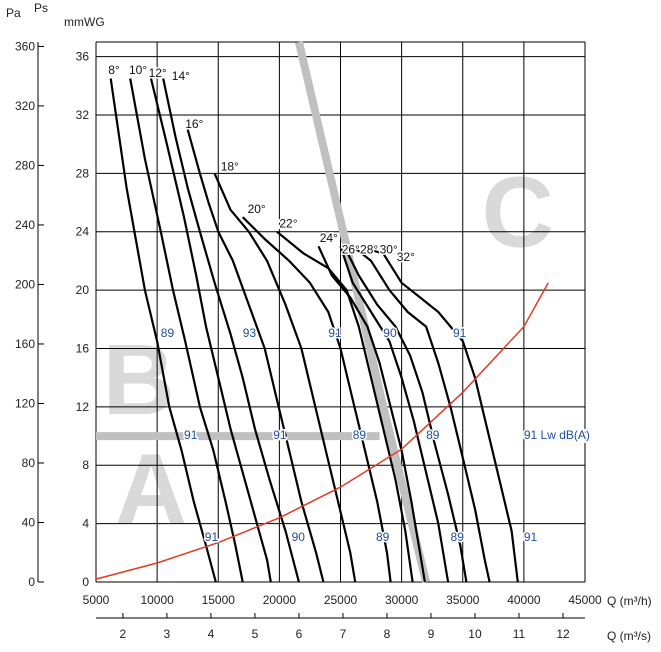  I want to click on x-tick-label-m3h: 45000, so click(585, 600).